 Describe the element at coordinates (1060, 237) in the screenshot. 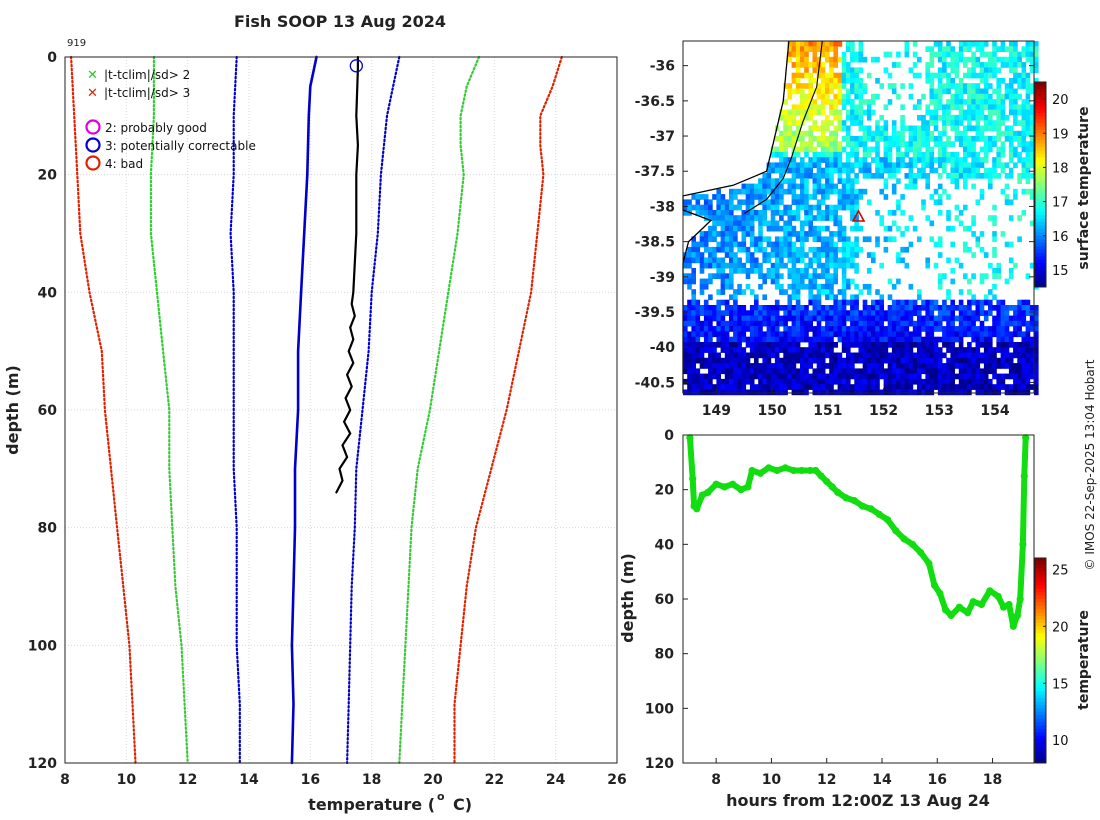

I see `map-colorbar-tick-label: 16` at that location.